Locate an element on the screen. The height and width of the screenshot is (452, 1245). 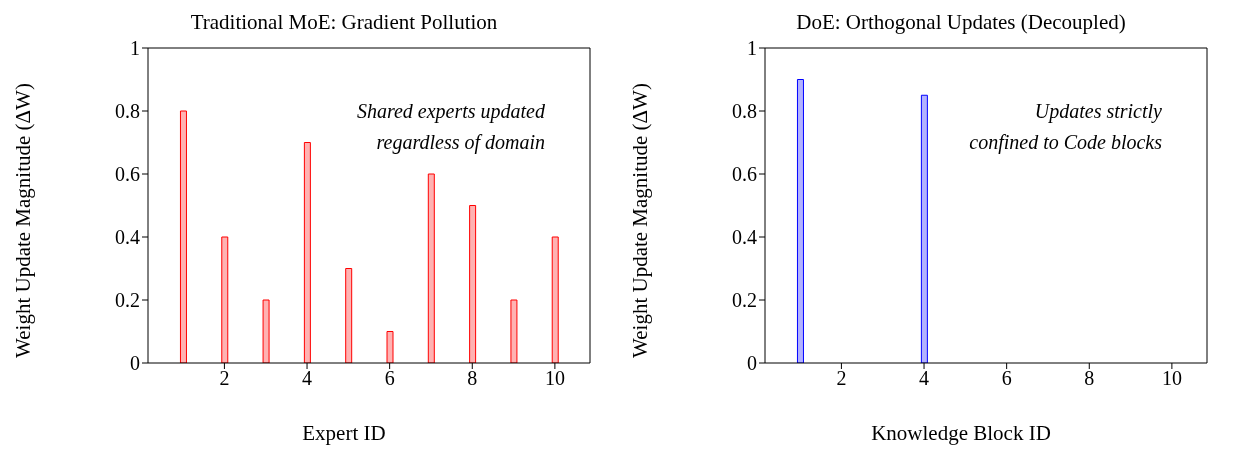
annotation: Updates strictly confined to Code blocks is located at coordinates (1065, 127).